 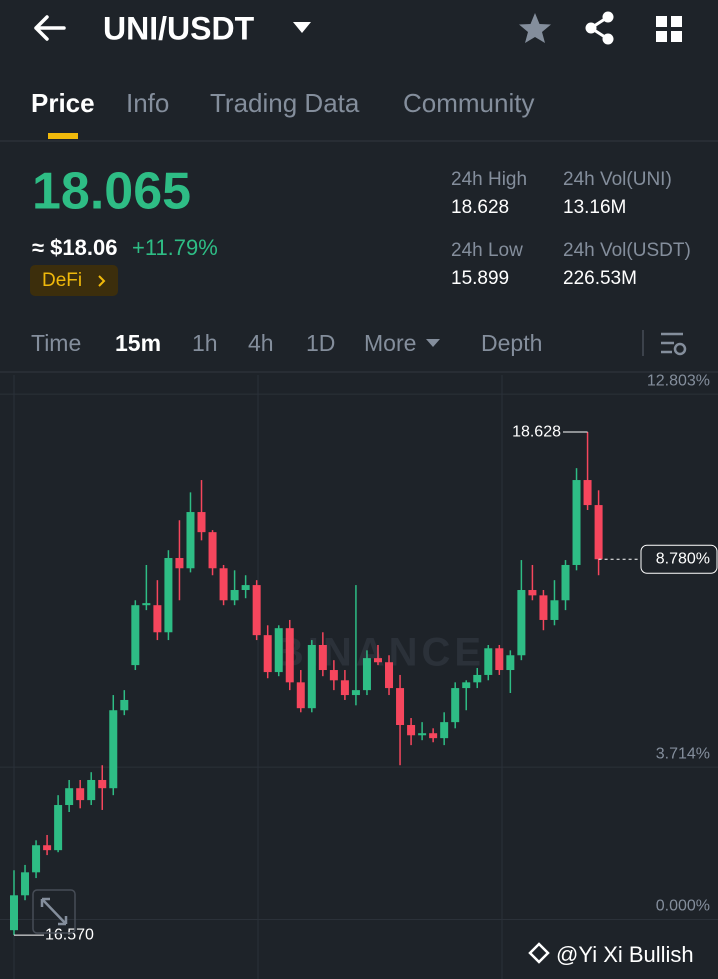 What do you see at coordinates (678, 380) in the screenshot?
I see `y-tick-label: 12.803%` at bounding box center [678, 380].